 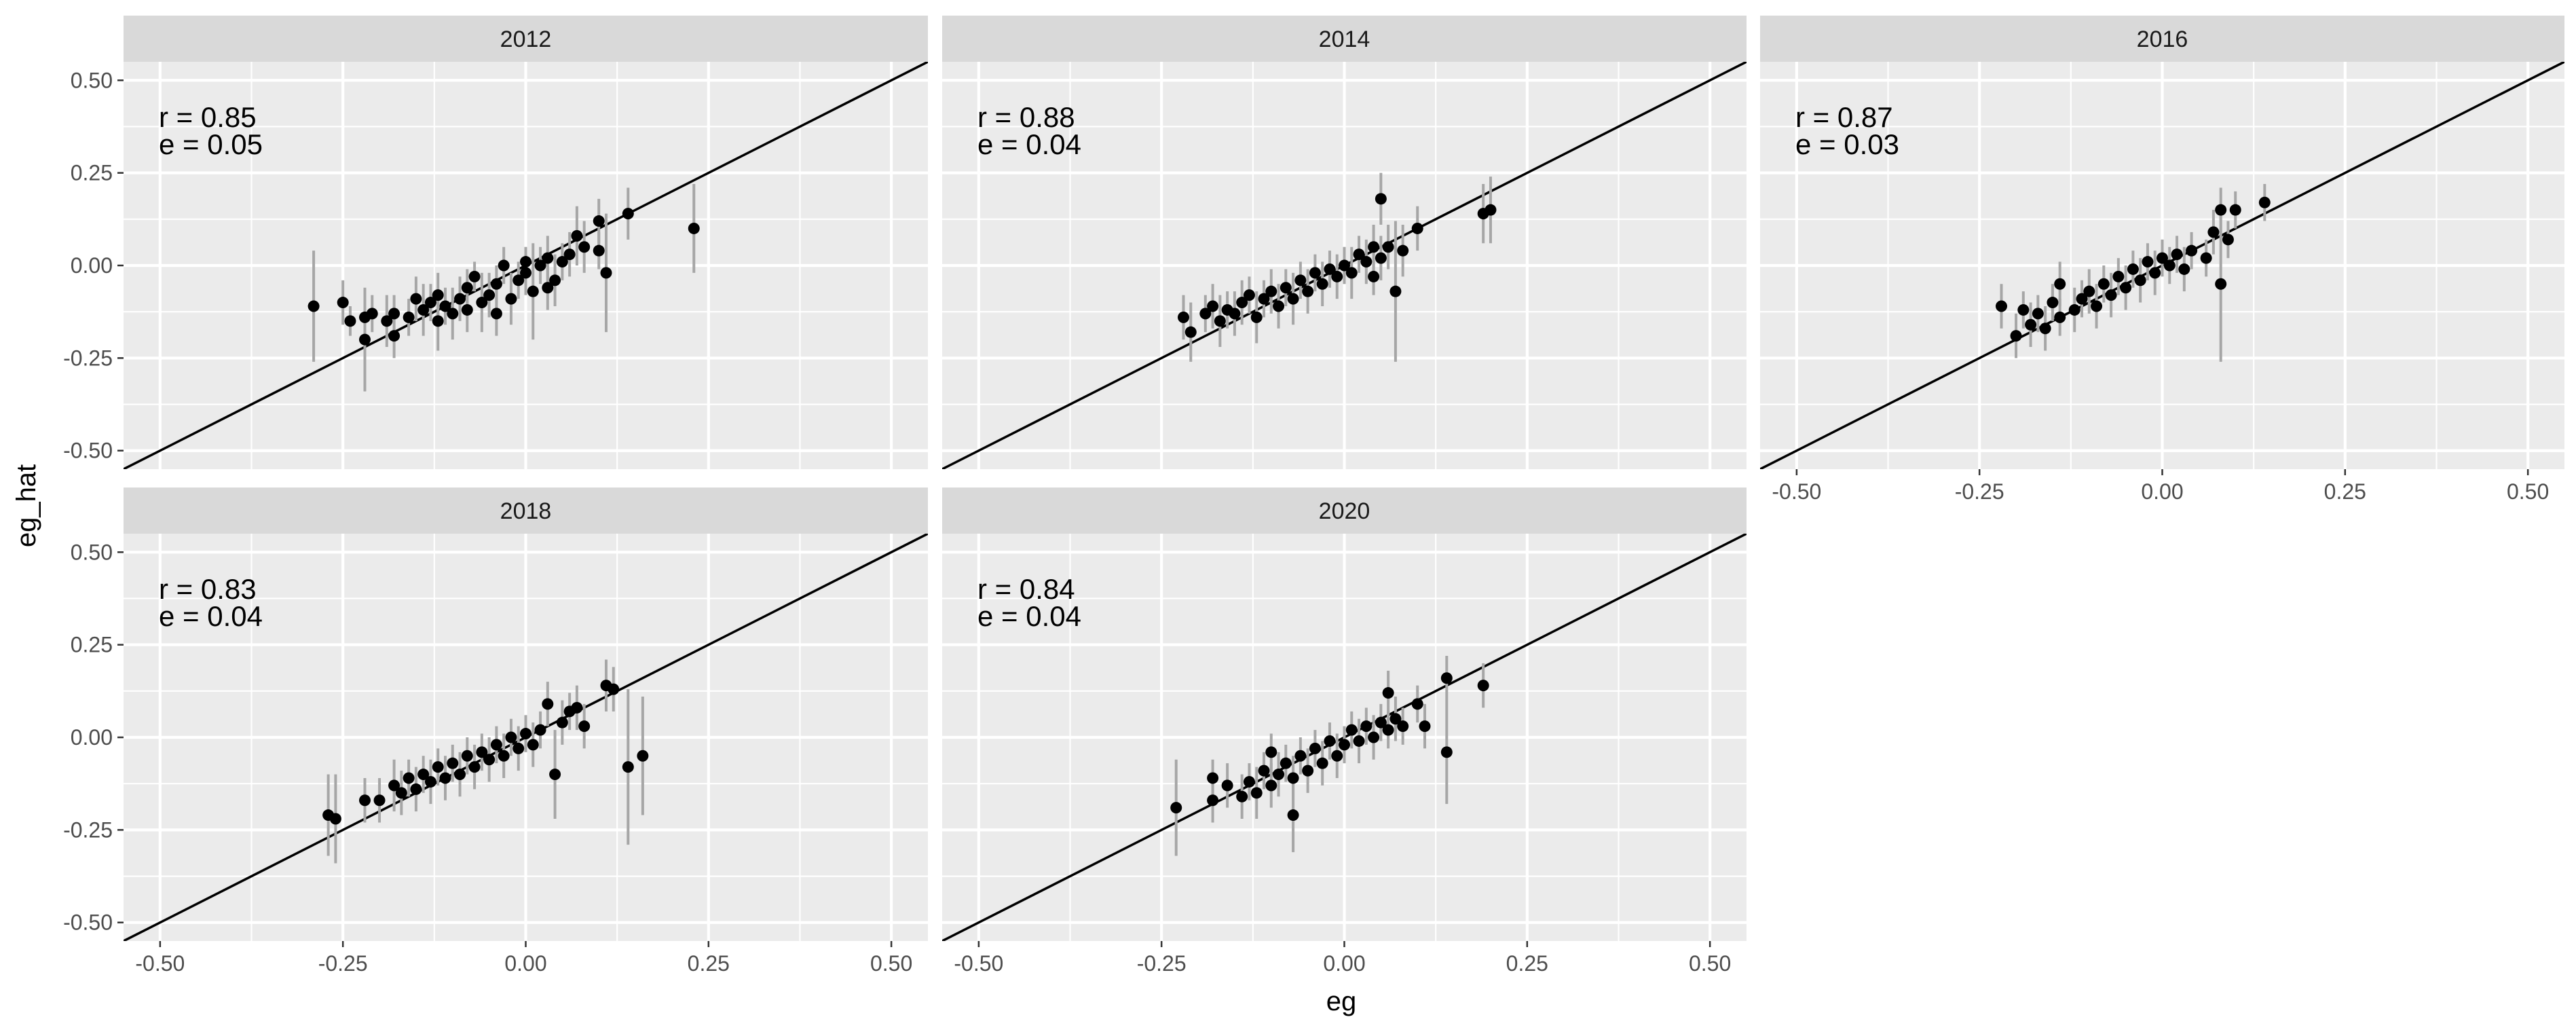 What do you see at coordinates (1026, 589) in the screenshot?
I see `annotation-r: r = 0.84` at bounding box center [1026, 589].